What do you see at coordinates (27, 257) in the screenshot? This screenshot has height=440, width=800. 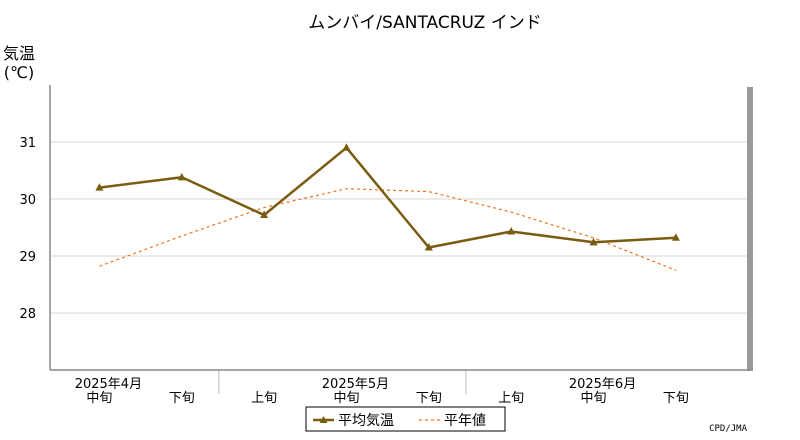 I see `y-tick-label-29: 29` at bounding box center [27, 257].